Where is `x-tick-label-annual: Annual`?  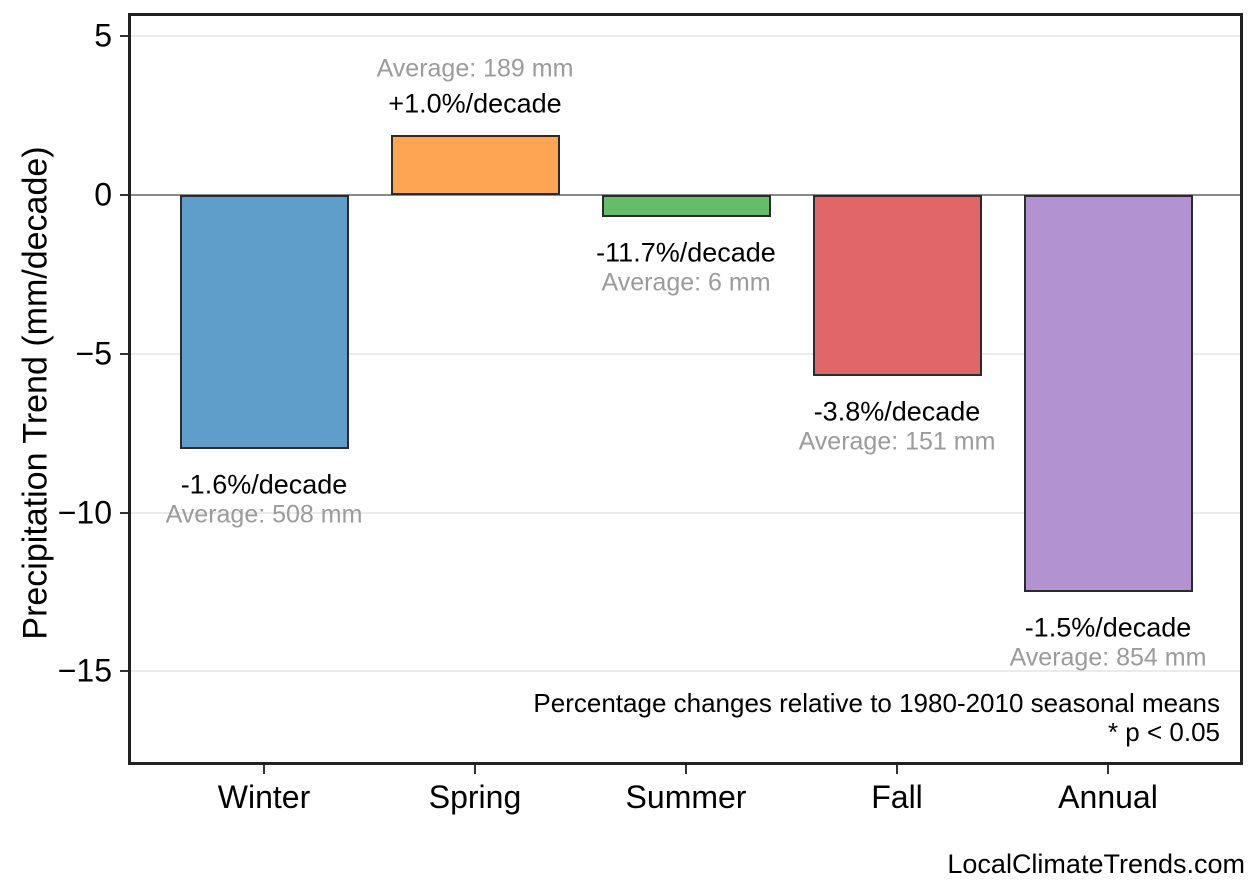 x-tick-label-annual: Annual is located at coordinates (1108, 797).